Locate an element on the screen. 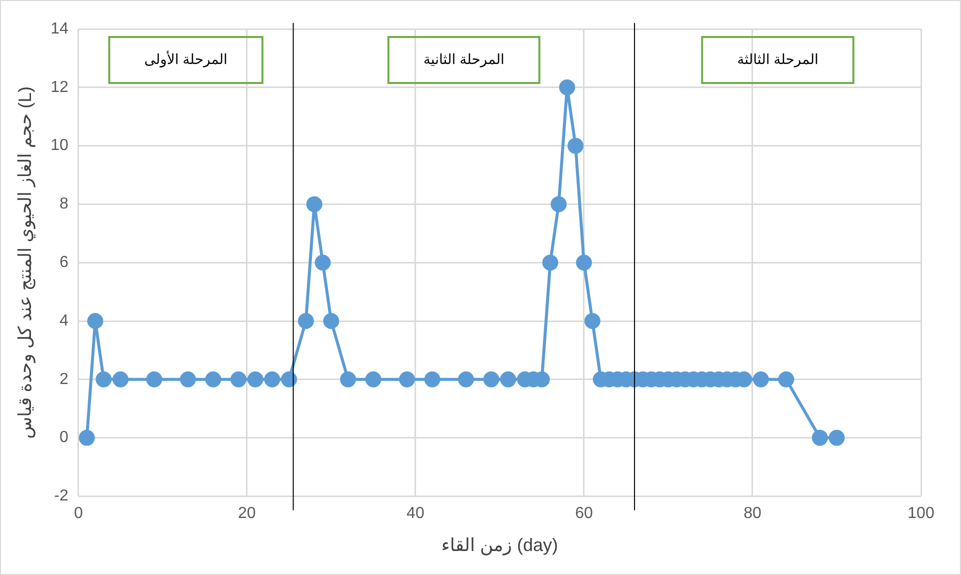  x-tick-label: 100 is located at coordinates (921, 513).